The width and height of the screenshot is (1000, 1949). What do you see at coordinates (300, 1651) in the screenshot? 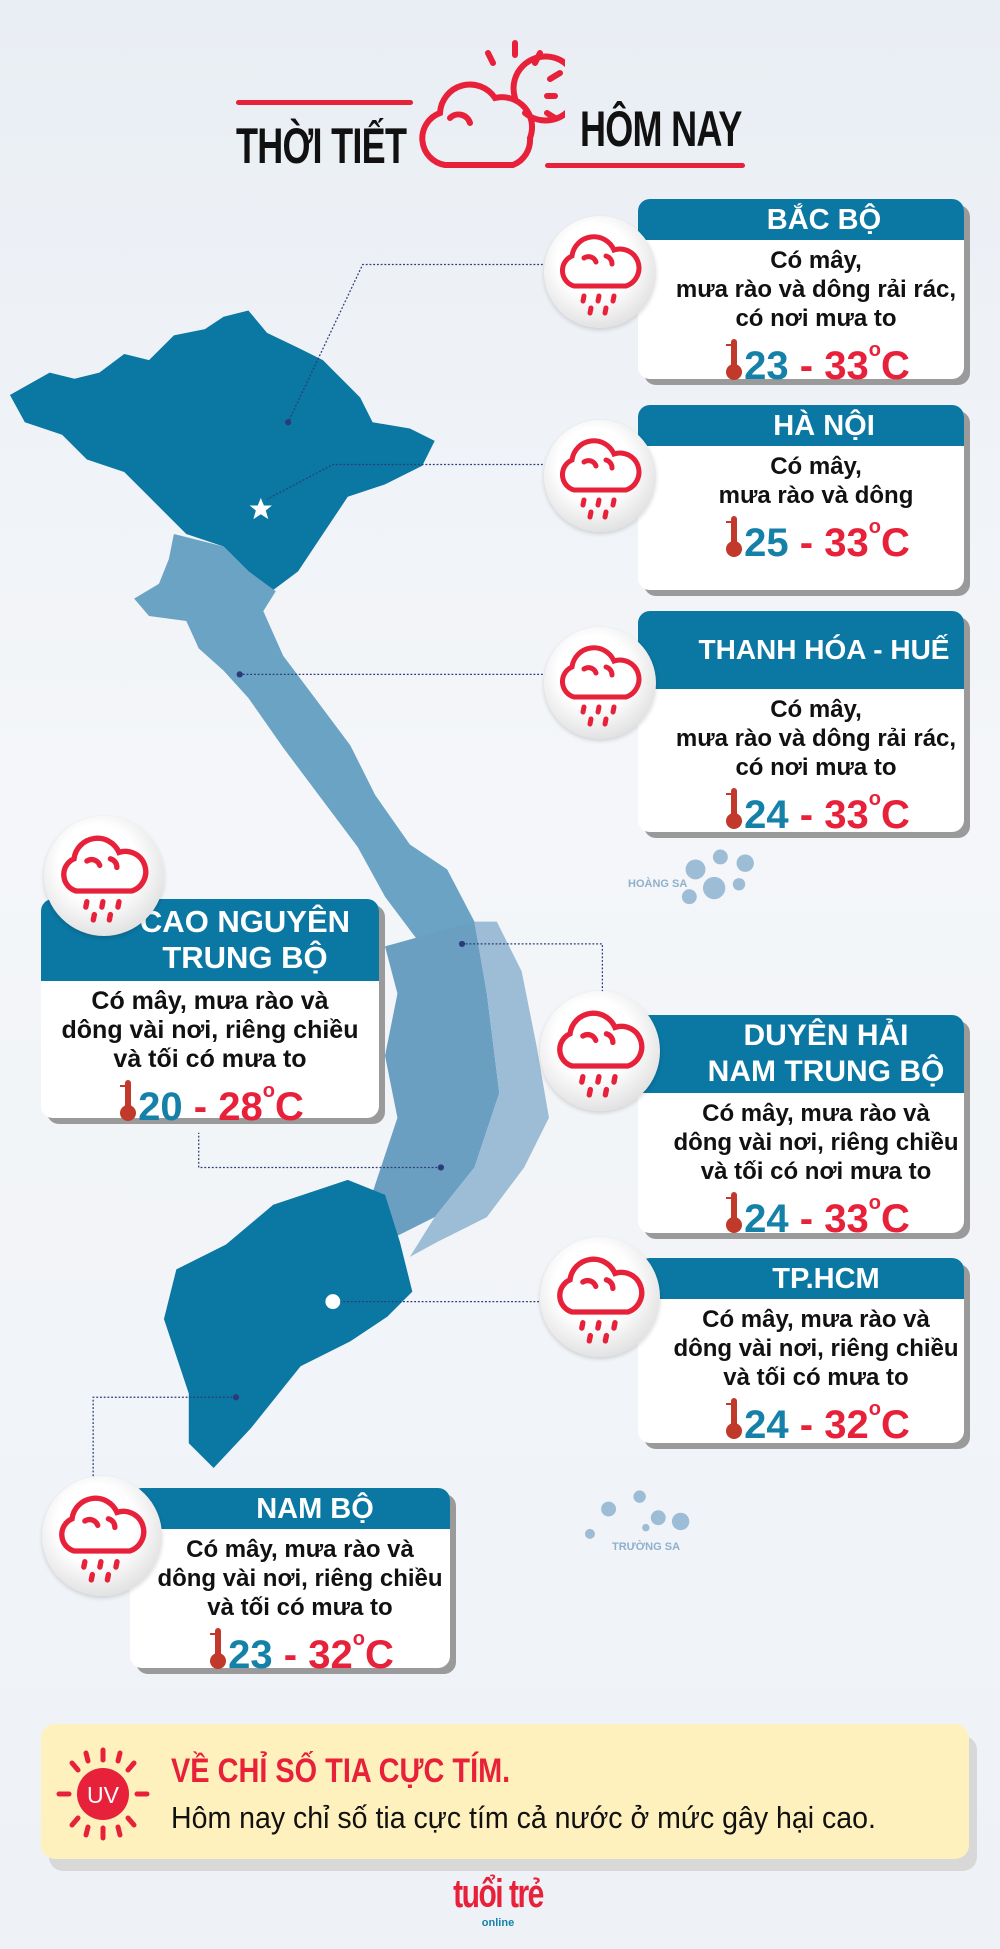
I see `temperature-range: 23 - 32 o C` at bounding box center [300, 1651].